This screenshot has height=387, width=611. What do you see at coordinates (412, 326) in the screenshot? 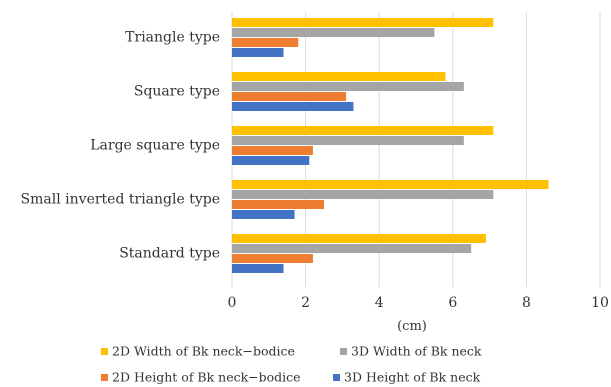
I see `x-axis-title: (cm)` at bounding box center [412, 326].